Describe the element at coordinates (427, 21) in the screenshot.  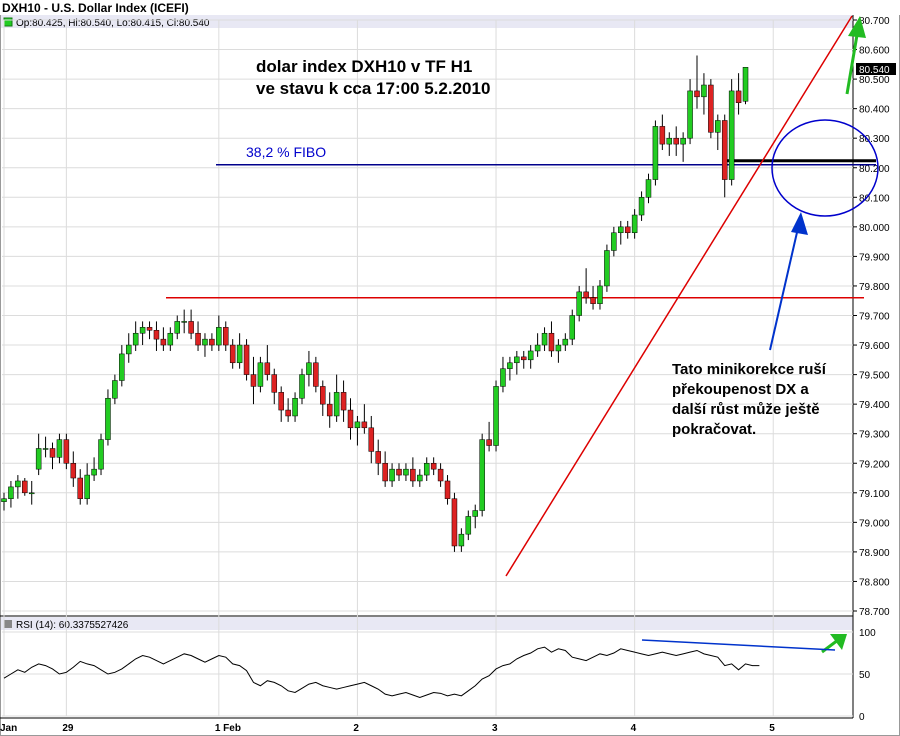
I see `ohlc-bar` at that location.